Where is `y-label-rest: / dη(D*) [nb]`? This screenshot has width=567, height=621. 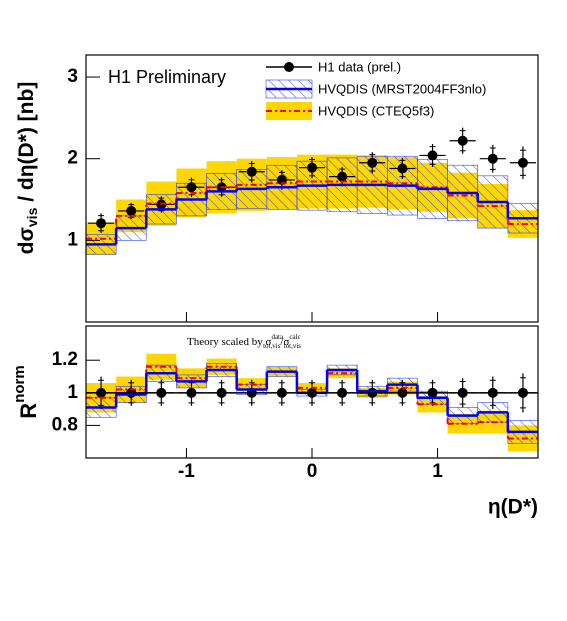 y-label-rest: / dη(D*) [nb] is located at coordinates (26, 145).